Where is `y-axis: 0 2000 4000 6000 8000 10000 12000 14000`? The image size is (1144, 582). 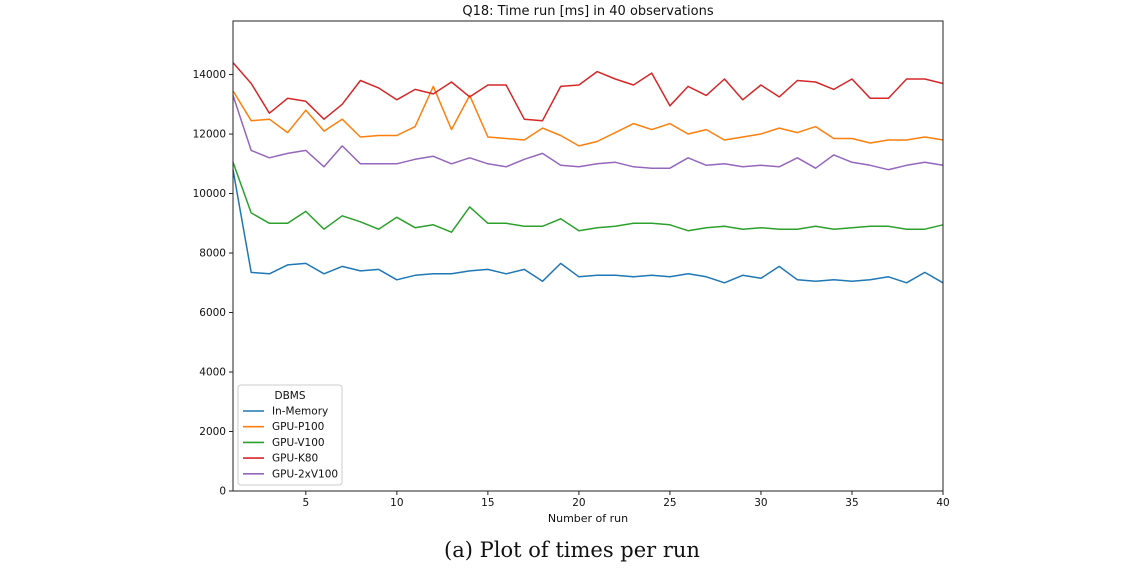
y-axis: 0 2000 4000 6000 8000 10000 12000 14000 is located at coordinates (213, 283).